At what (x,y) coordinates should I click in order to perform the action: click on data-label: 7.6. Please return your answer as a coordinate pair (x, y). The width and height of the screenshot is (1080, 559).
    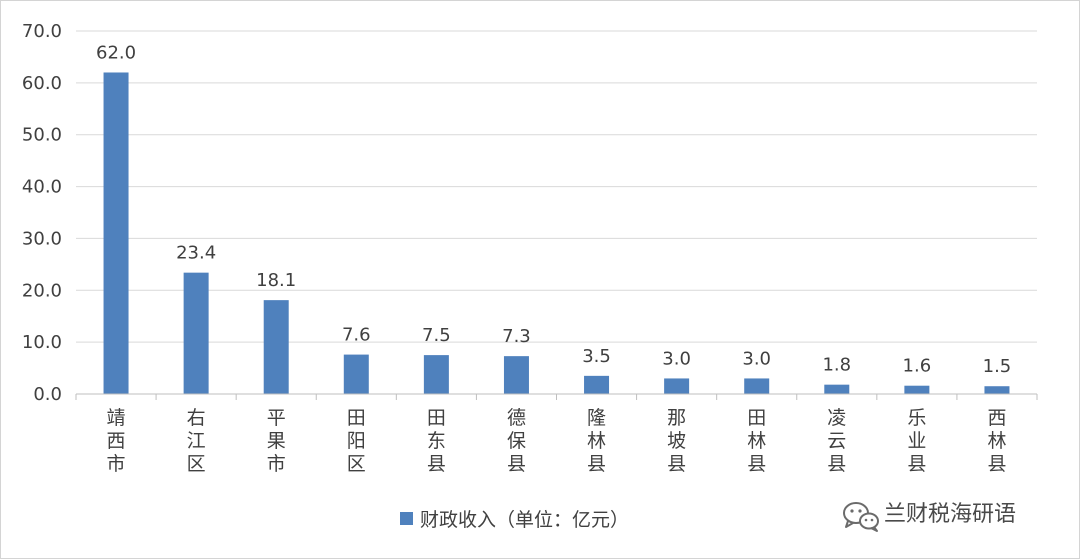
    Looking at the image, I should click on (356, 335).